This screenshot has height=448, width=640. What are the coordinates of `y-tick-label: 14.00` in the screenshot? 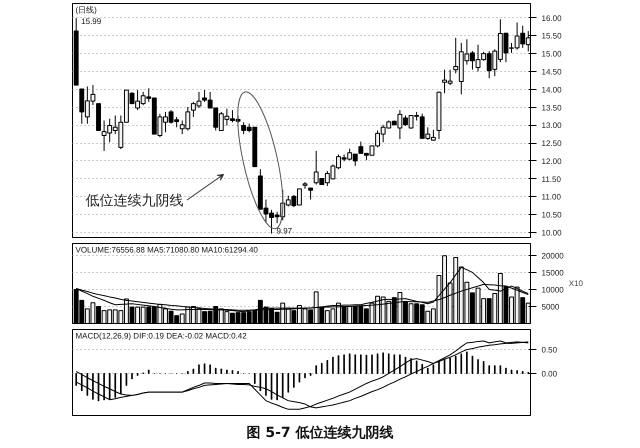 It's located at (552, 89).